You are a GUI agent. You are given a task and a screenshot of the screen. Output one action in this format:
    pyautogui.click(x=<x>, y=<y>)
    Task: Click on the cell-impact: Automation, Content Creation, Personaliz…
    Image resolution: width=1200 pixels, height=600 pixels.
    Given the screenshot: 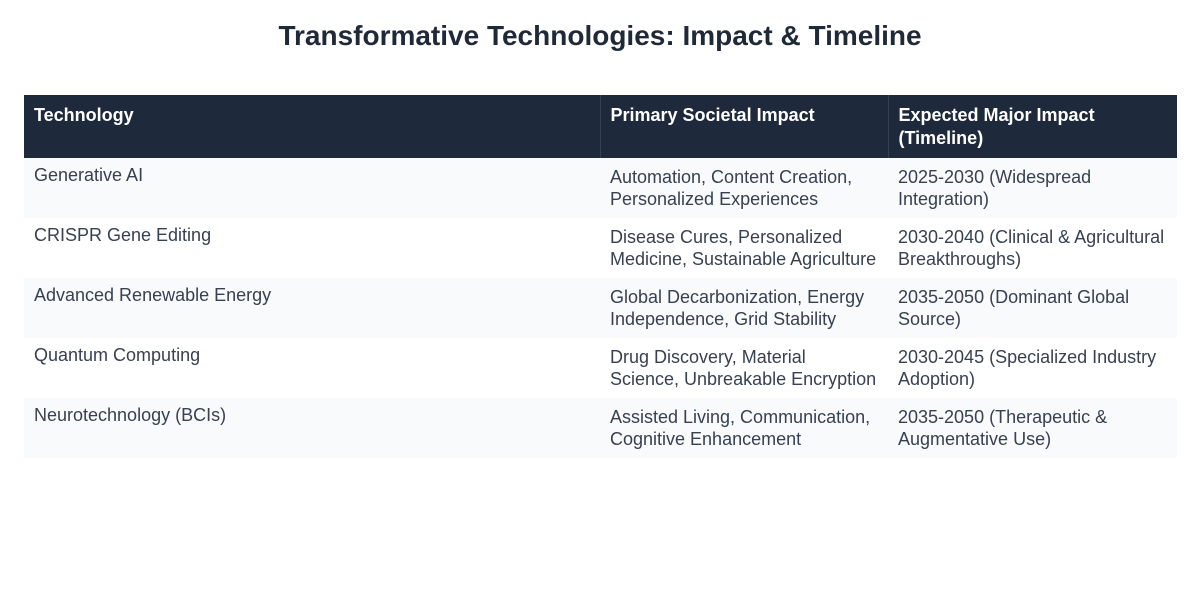 What is the action you would take?
    pyautogui.click(x=731, y=188)
    